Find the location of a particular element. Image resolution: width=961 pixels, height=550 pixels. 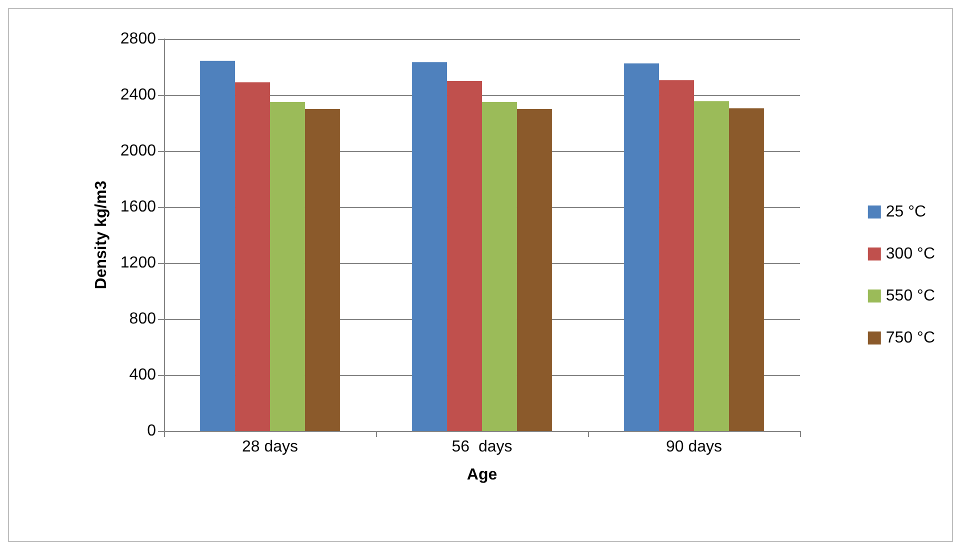

y-tick-label: 0 is located at coordinates (151, 431).